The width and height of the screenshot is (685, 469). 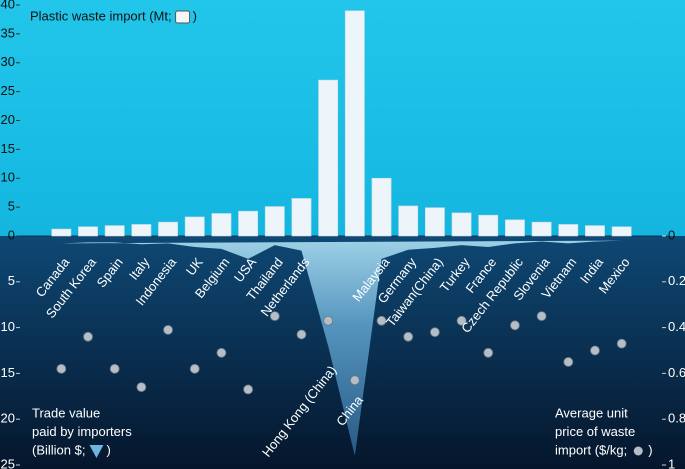 I want to click on y3-tick-label: 15, so click(x=8, y=372).